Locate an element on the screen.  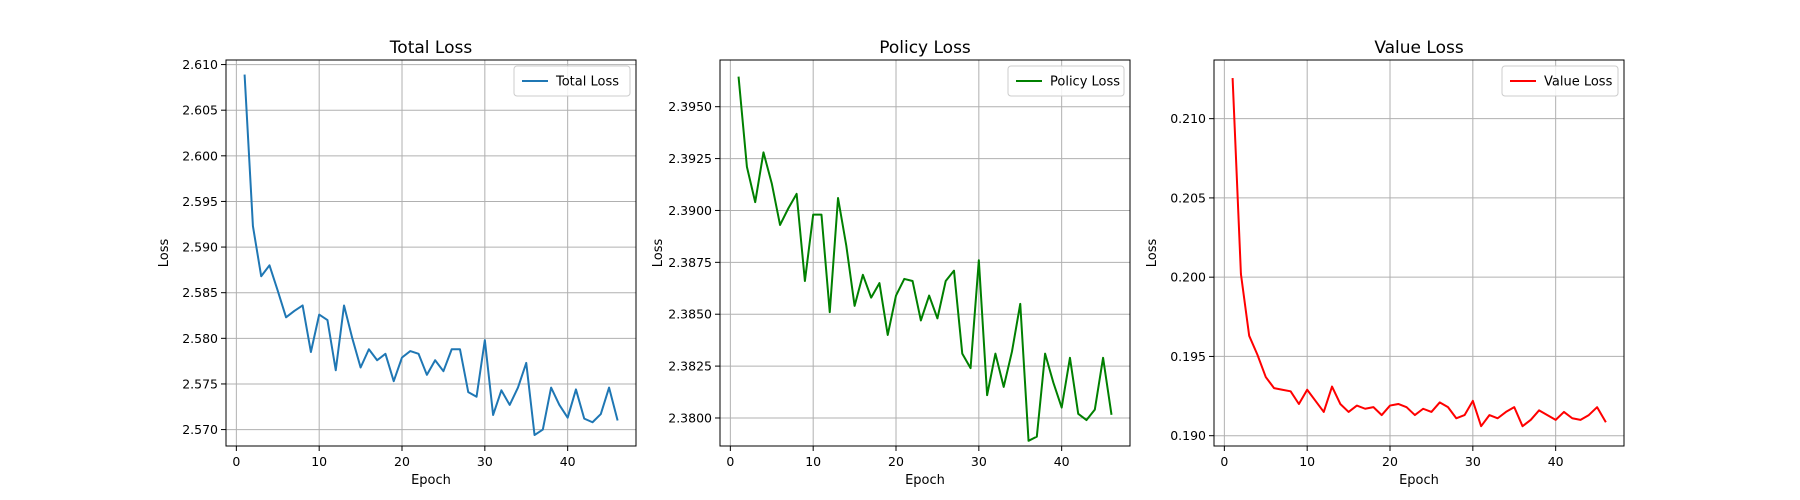
y-tick-label: 2.605 is located at coordinates (200, 110).